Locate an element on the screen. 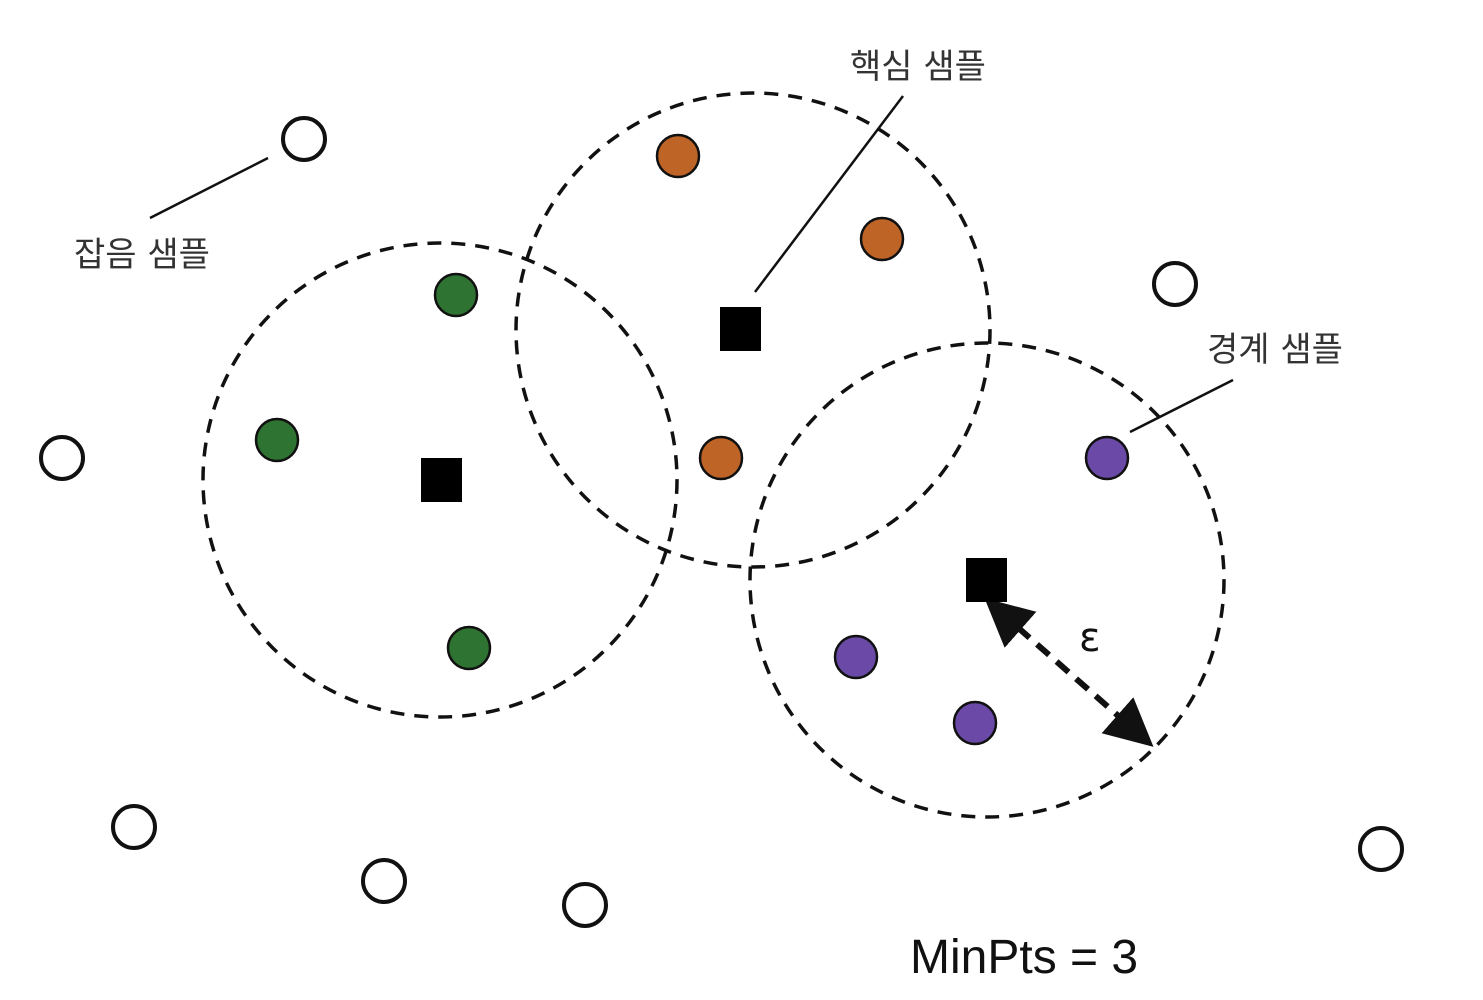 Image resolution: width=1483 pixels, height=1000 pixels. border-leader-line is located at coordinates (1181, 406).